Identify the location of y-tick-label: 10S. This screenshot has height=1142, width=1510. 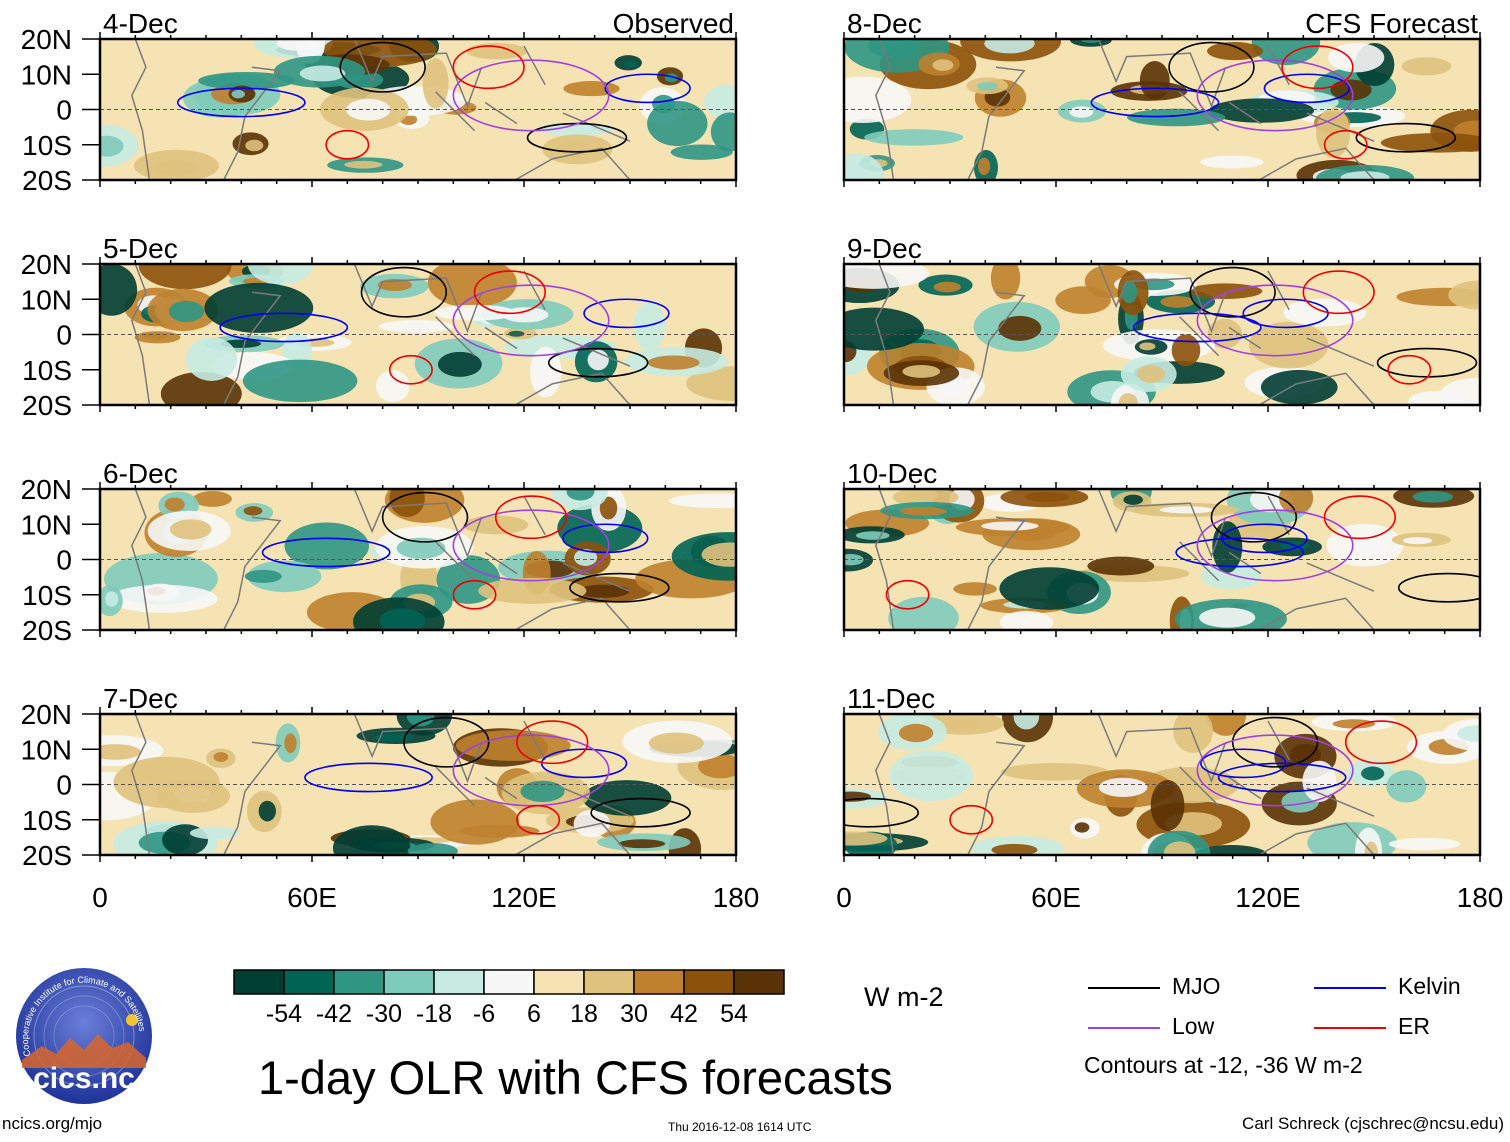
(47, 595).